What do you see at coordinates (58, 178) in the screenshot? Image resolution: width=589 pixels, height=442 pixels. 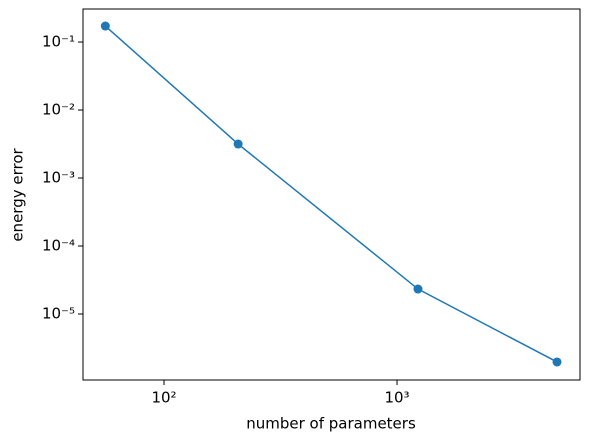 I see `y-tick-label: 10⁻³` at bounding box center [58, 178].